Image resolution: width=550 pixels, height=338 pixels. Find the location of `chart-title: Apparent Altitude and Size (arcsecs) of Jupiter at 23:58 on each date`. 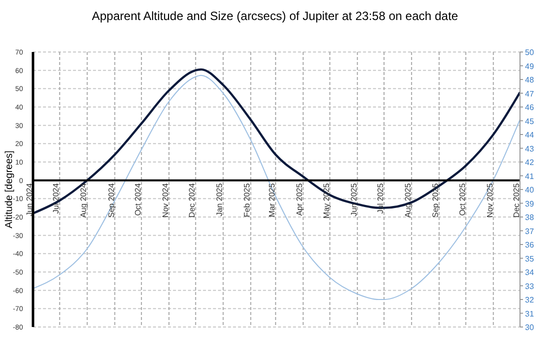

chart-title: Apparent Altitude and Size (arcsecs) of Jupiter at 23:58 on each date is located at coordinates (275, 16).